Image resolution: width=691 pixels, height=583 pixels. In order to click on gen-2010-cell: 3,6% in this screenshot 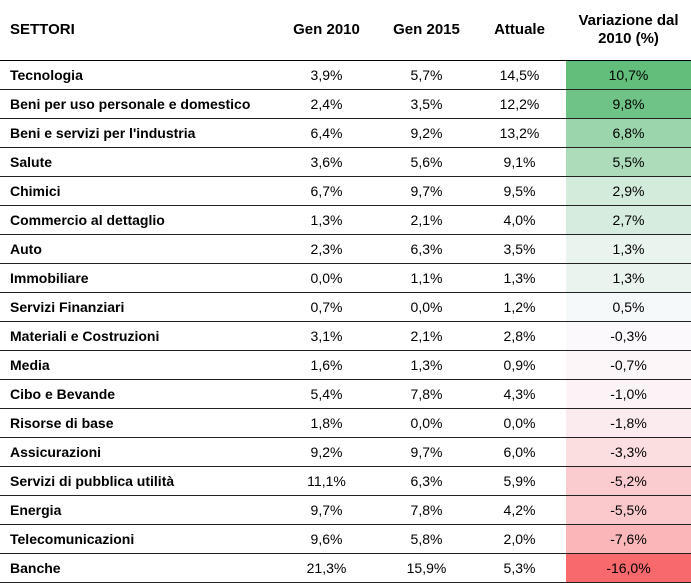, I will do `click(326, 162)`.